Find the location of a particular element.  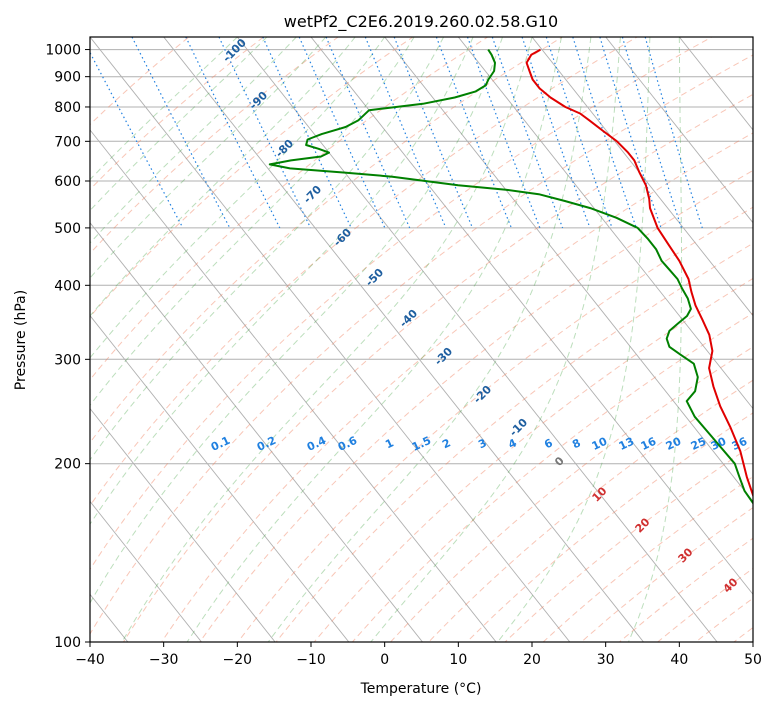

mixing-ratio-label: 16 is located at coordinates (649, 444).